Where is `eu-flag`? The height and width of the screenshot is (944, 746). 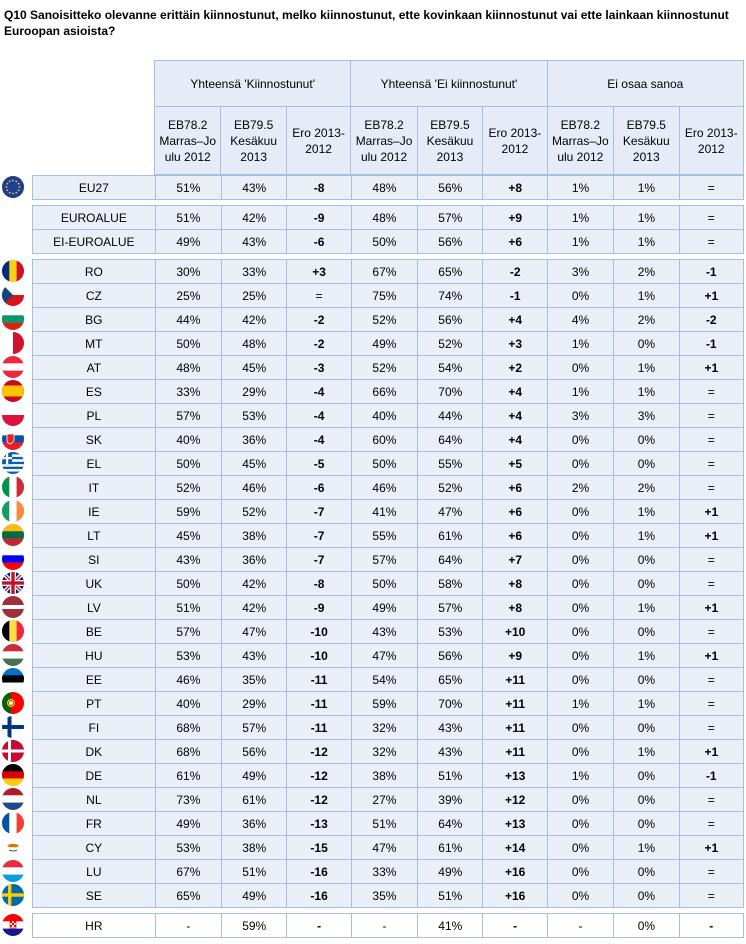
eu-flag is located at coordinates (13, 187).